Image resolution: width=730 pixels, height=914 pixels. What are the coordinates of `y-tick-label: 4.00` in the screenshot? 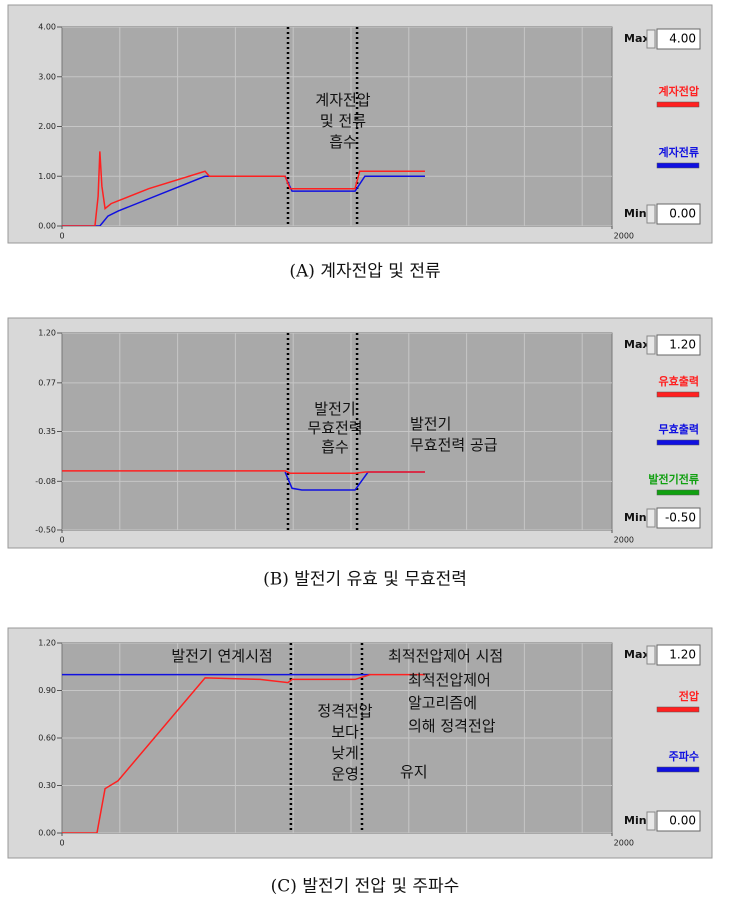 It's located at (47, 27).